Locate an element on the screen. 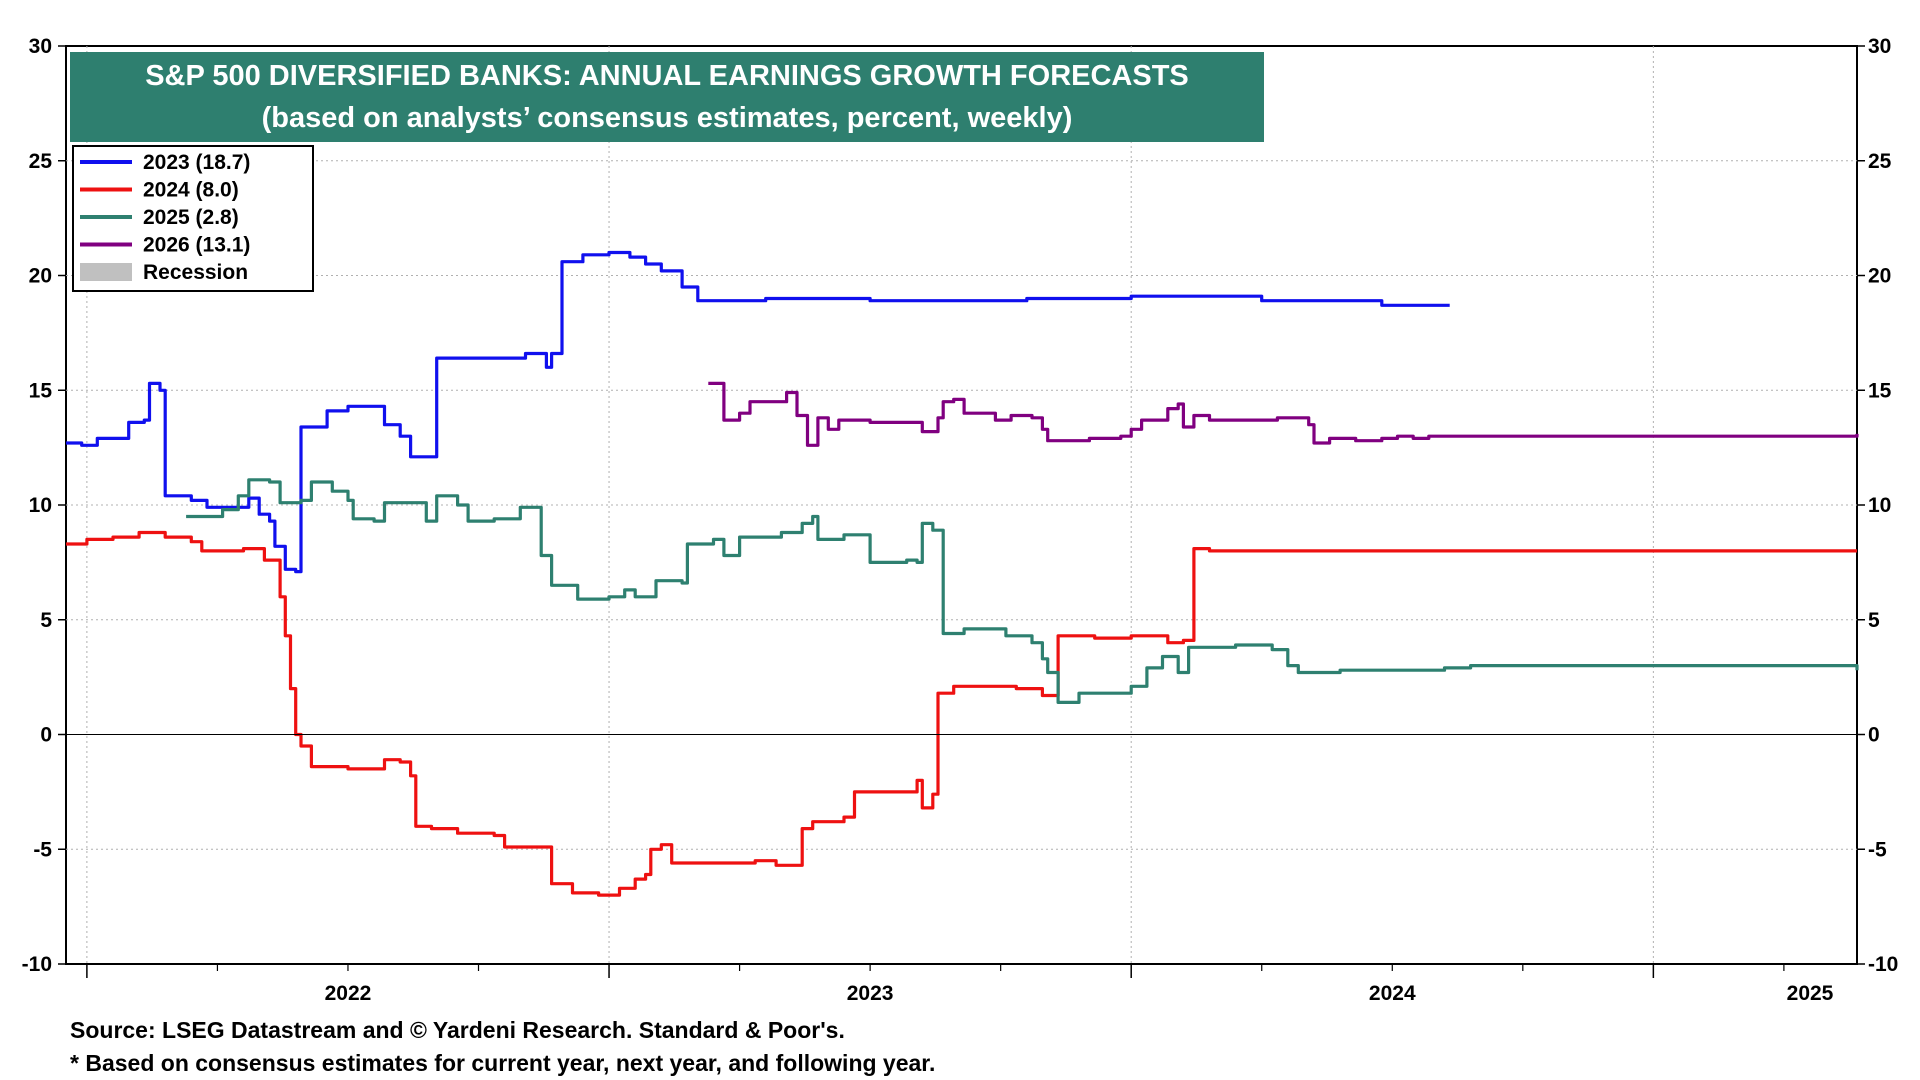 The height and width of the screenshot is (1080, 1920). legend-label: 2026 (13.1) is located at coordinates (196, 245).